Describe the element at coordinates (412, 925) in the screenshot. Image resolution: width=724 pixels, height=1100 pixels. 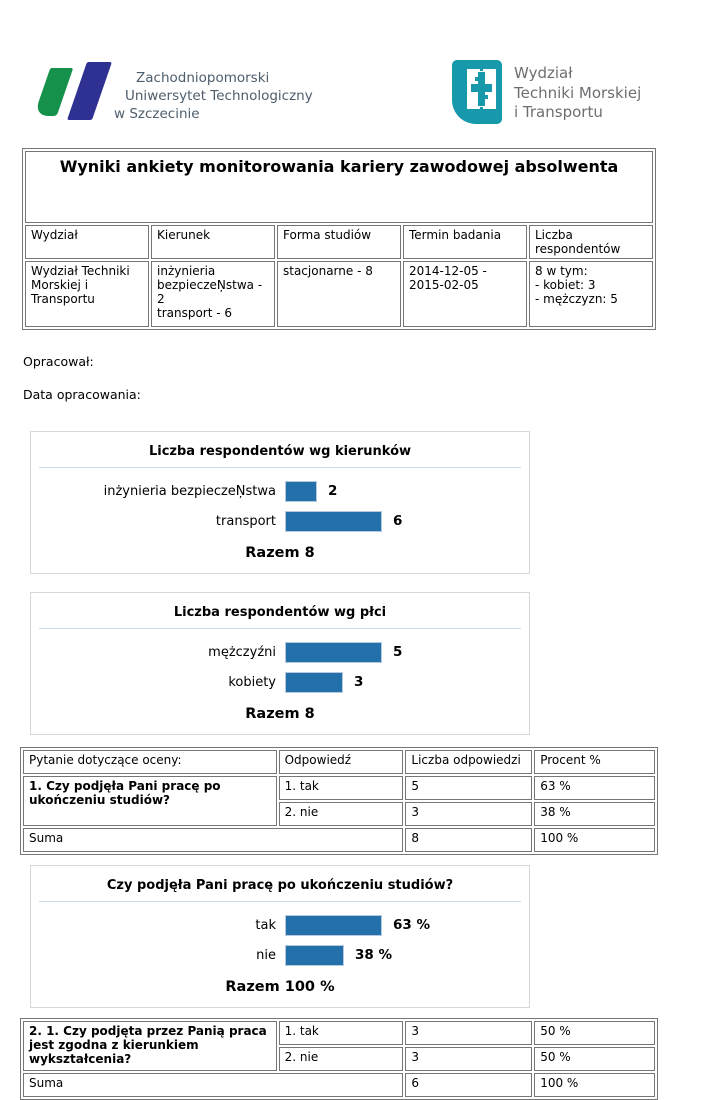
I see `chart-value-label: 63 %` at that location.